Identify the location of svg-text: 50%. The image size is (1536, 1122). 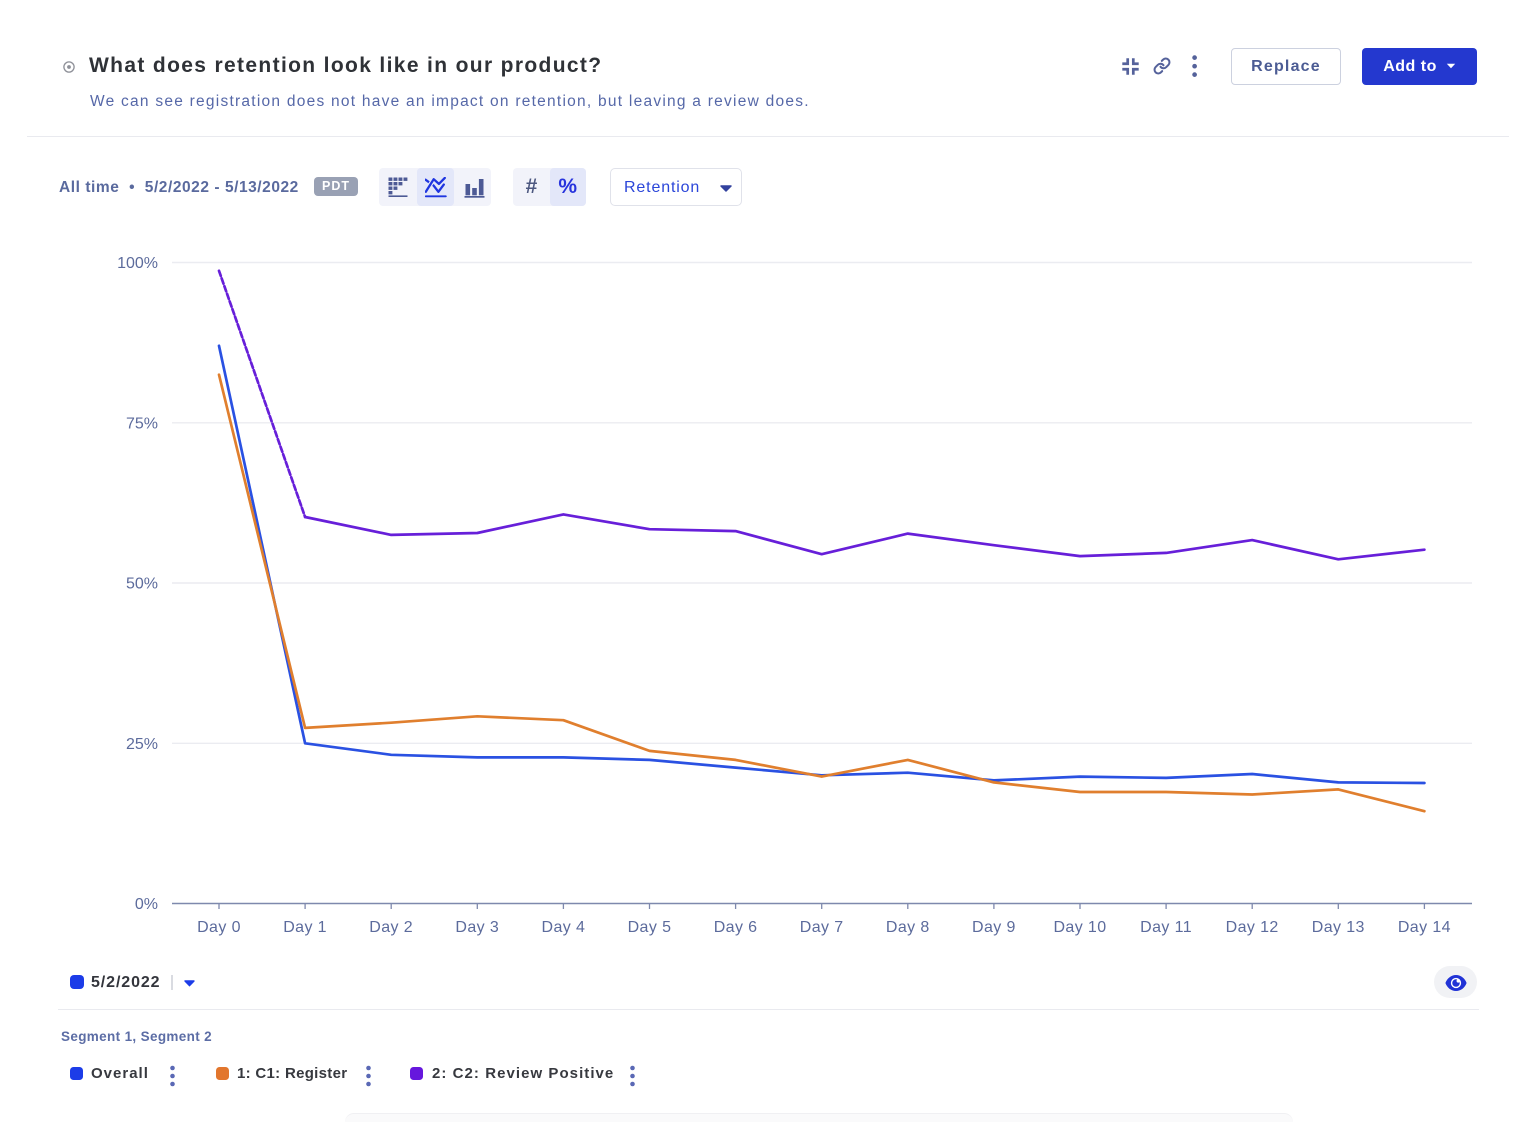
(142, 584).